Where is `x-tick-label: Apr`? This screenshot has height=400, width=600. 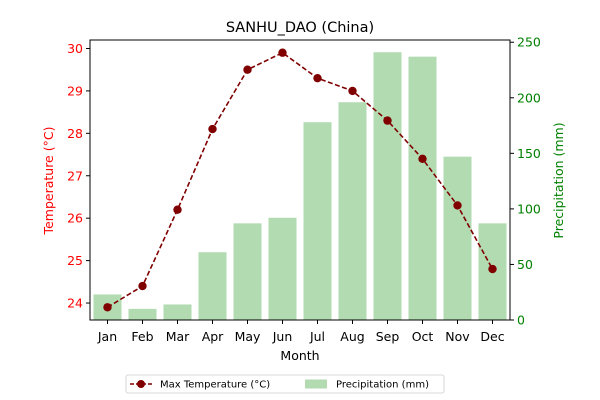 x-tick-label: Apr is located at coordinates (213, 336).